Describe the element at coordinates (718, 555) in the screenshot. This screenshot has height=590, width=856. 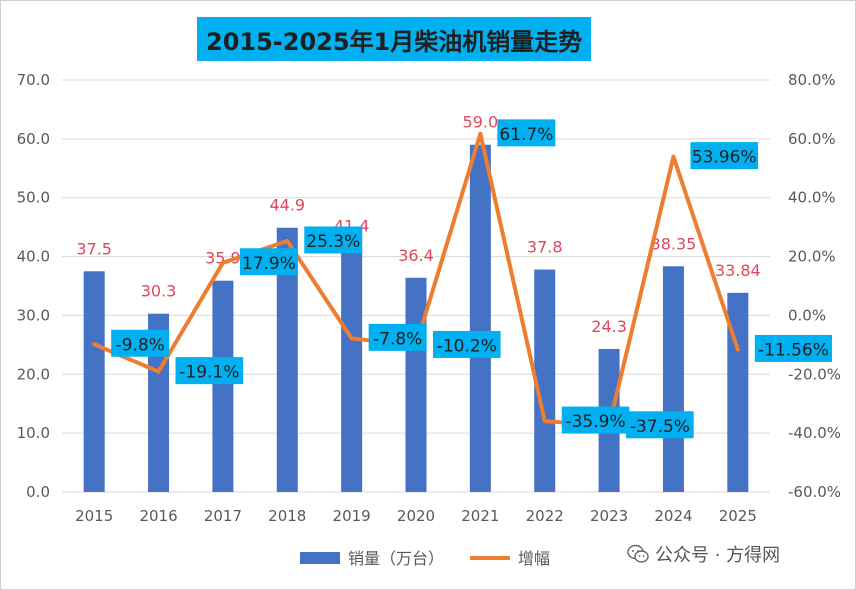
I see `watermark-text: 公众号 · 方得网` at that location.